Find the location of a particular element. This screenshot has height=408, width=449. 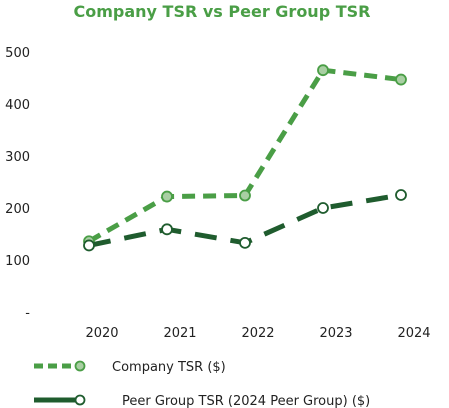

x-tick-label: 2023 is located at coordinates (335, 333).